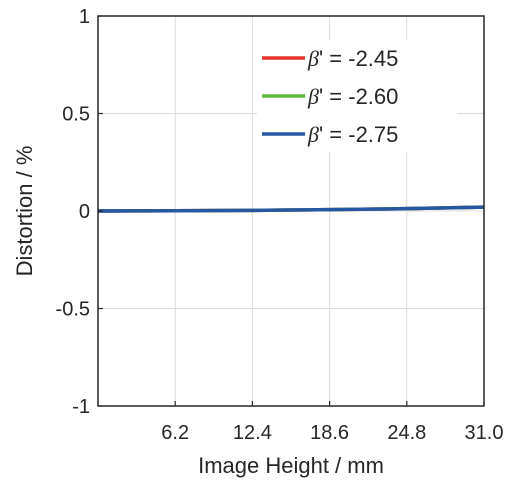 This screenshot has height=484, width=510. What do you see at coordinates (84, 212) in the screenshot?
I see `y-tick-label: 0` at bounding box center [84, 212].